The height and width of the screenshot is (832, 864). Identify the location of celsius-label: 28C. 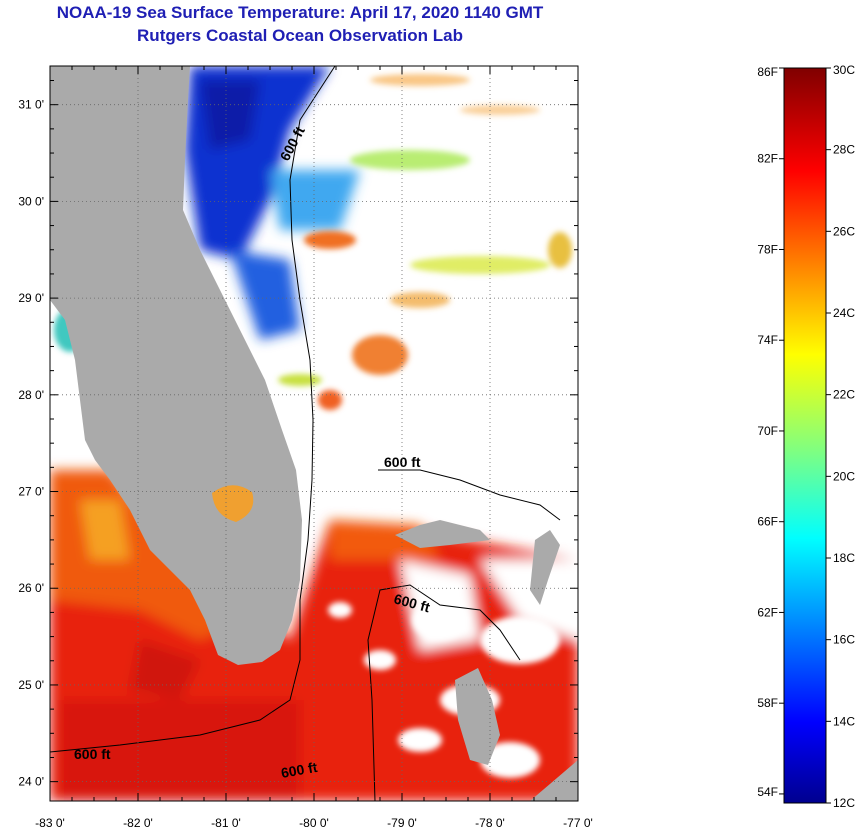
(844, 150).